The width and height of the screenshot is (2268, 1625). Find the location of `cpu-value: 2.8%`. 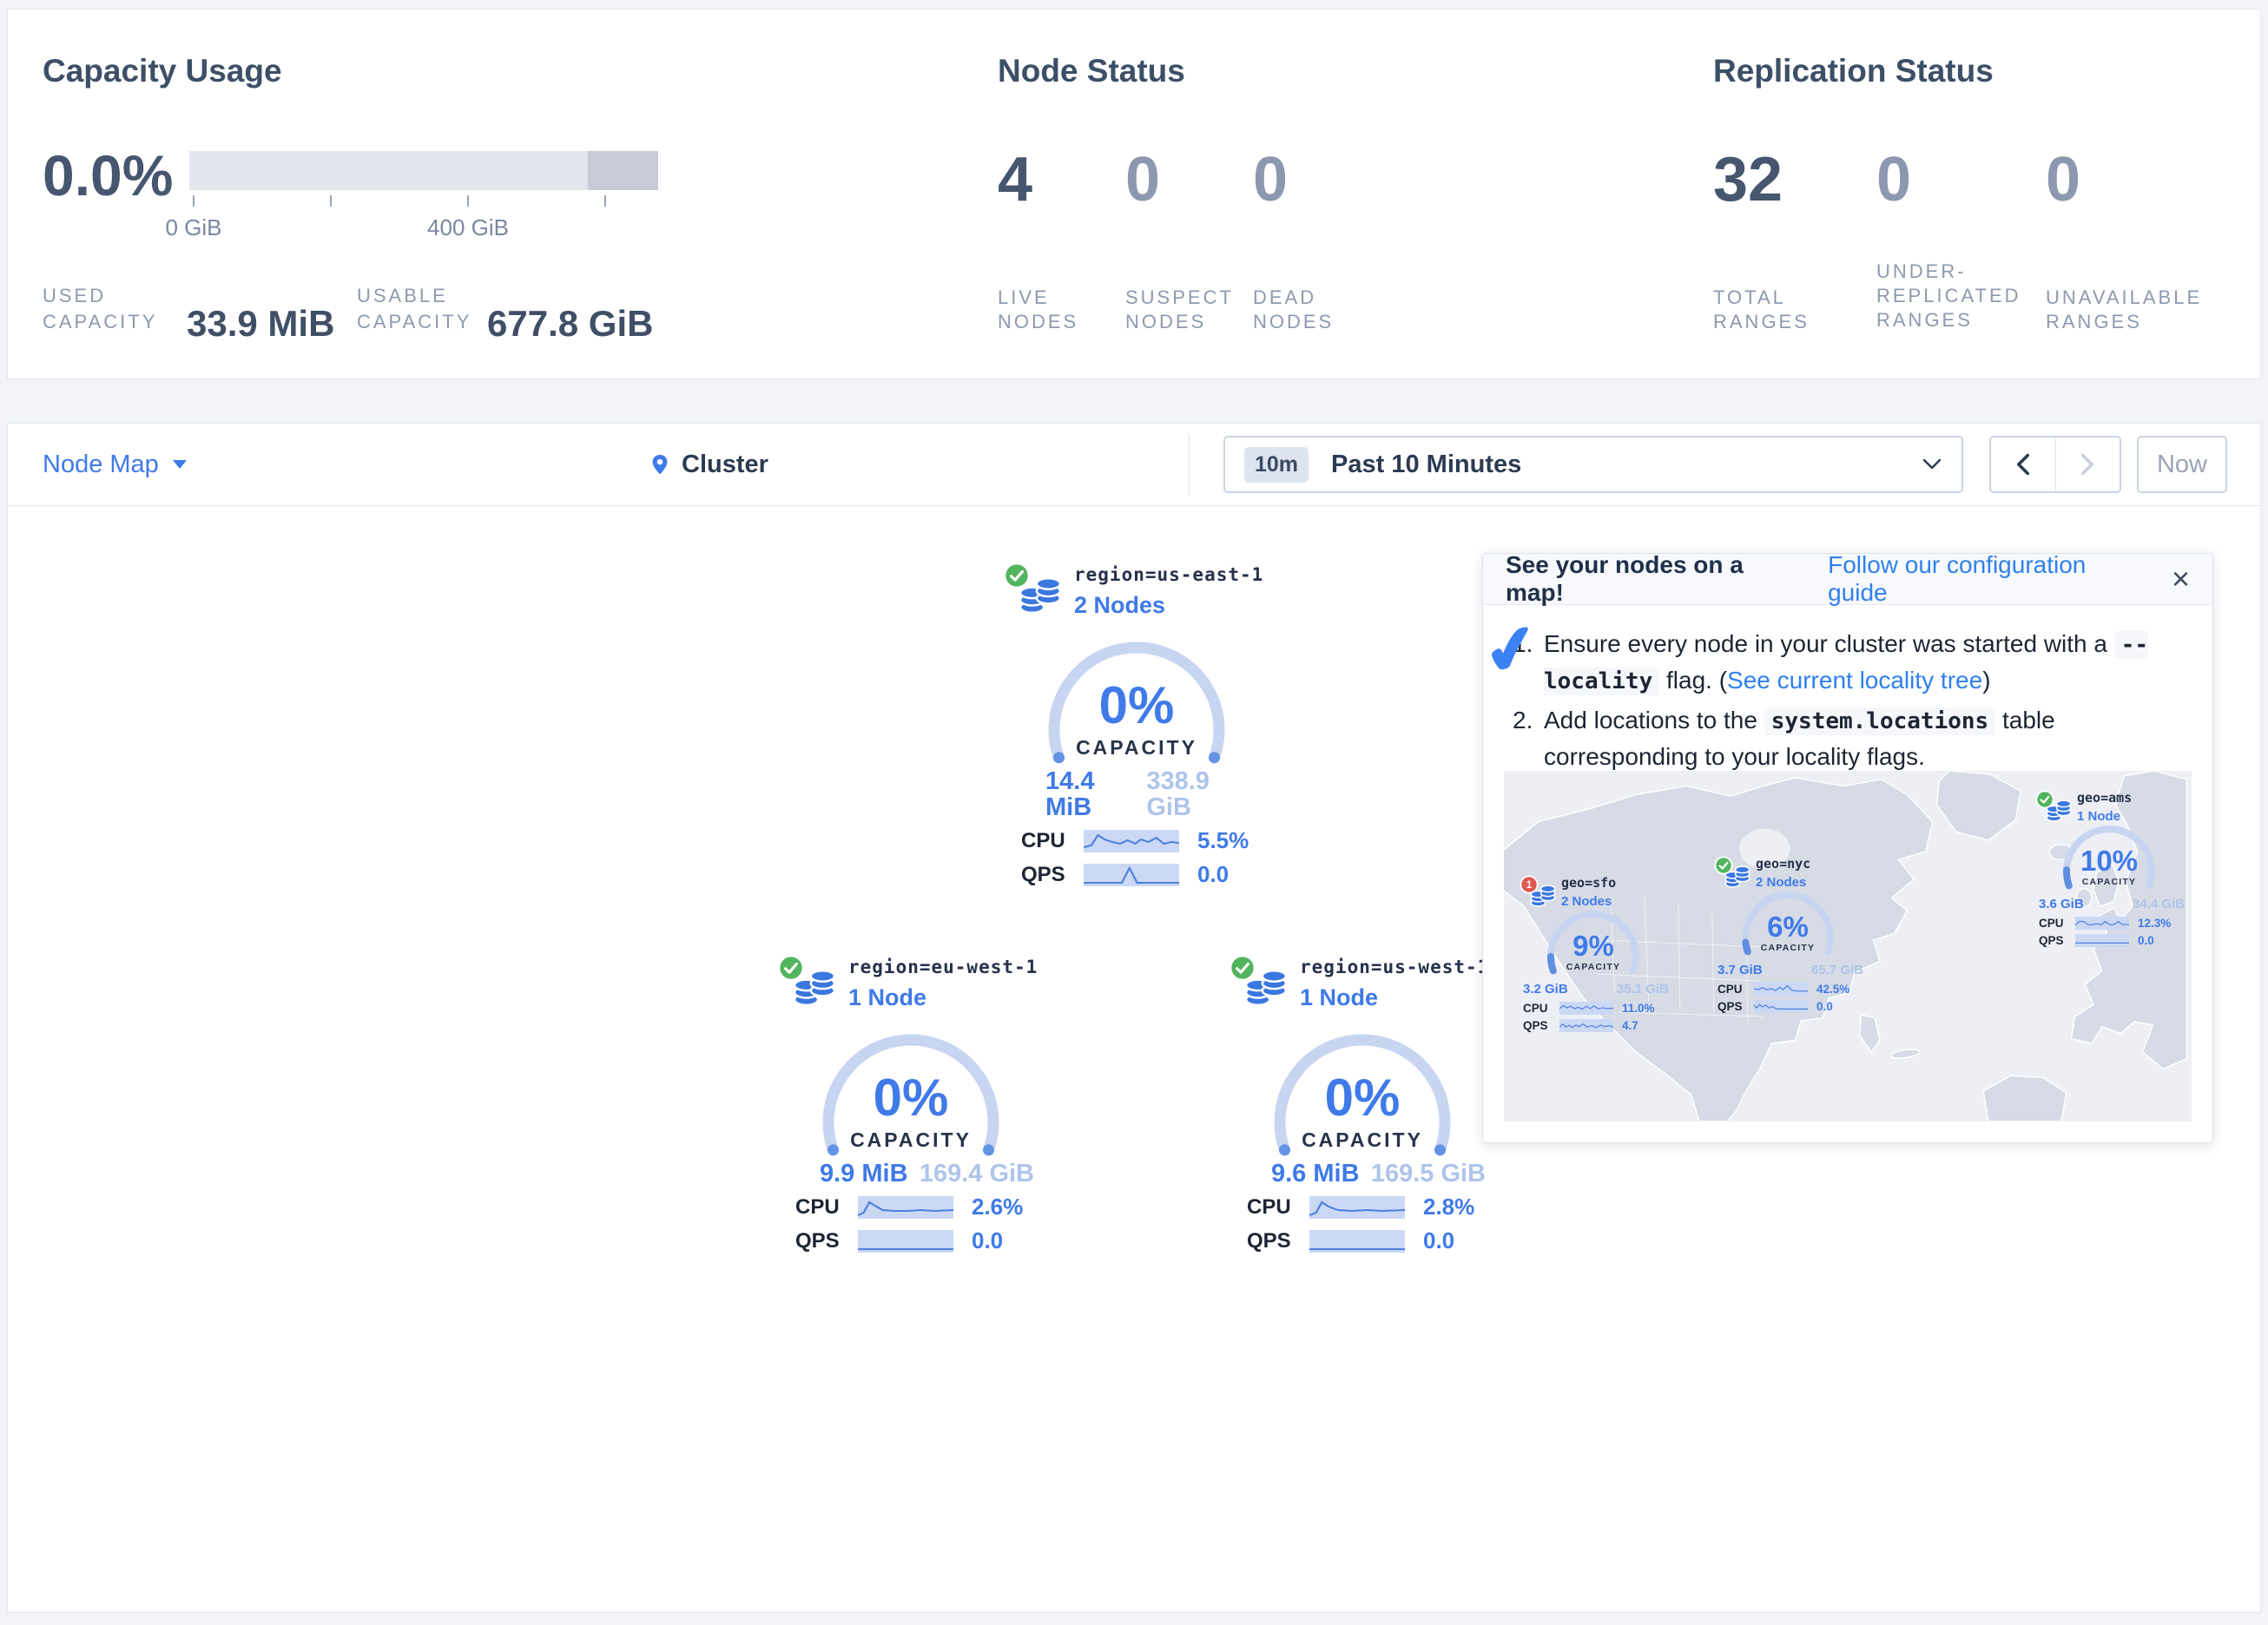

cpu-value: 2.8% is located at coordinates (1449, 1207).